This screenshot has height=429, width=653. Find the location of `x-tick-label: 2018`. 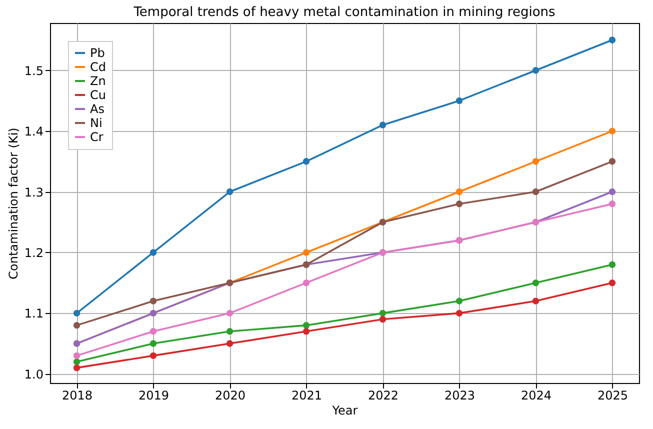

x-tick-label: 2018 is located at coordinates (77, 395).